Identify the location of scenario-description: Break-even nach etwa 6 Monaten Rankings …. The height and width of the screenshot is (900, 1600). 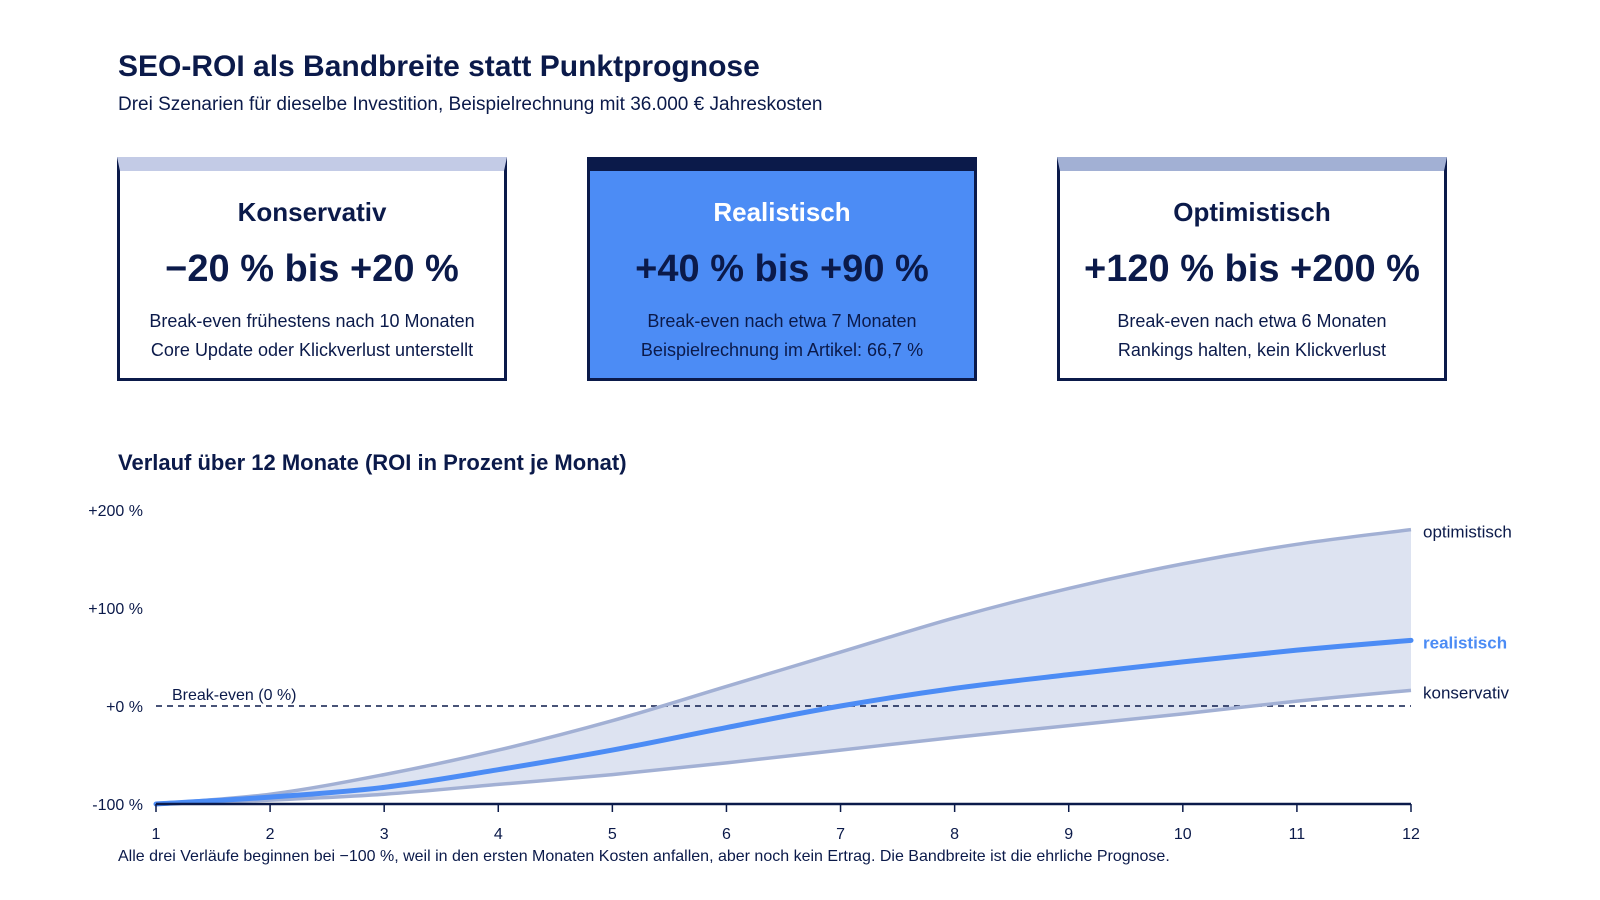
(1252, 336).